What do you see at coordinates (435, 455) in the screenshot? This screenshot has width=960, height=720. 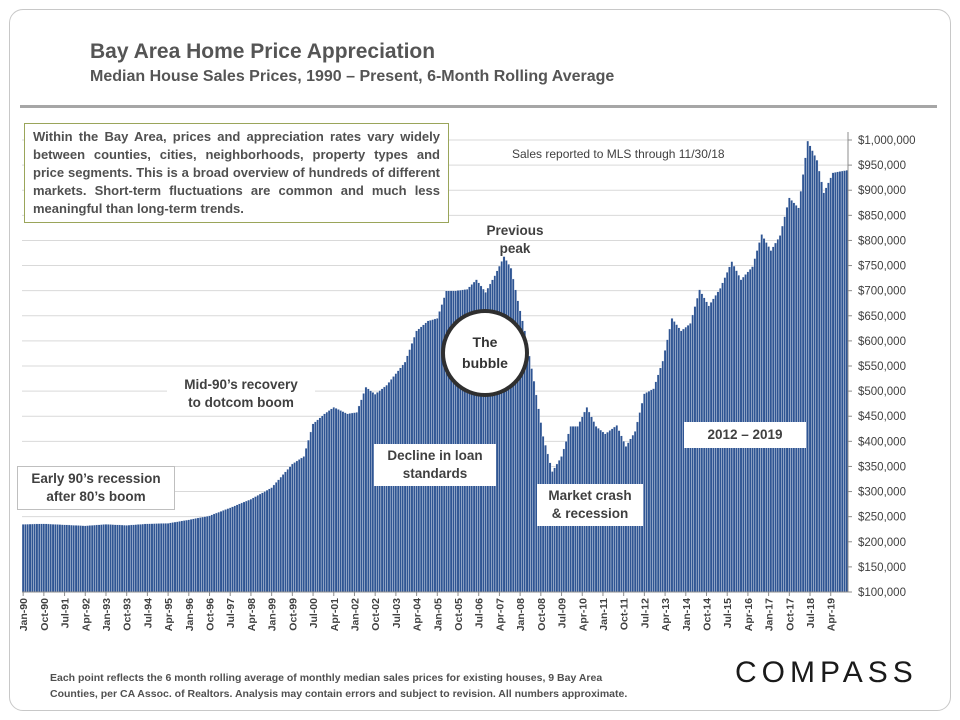 I see `annotation-line: Decline in loan` at bounding box center [435, 455].